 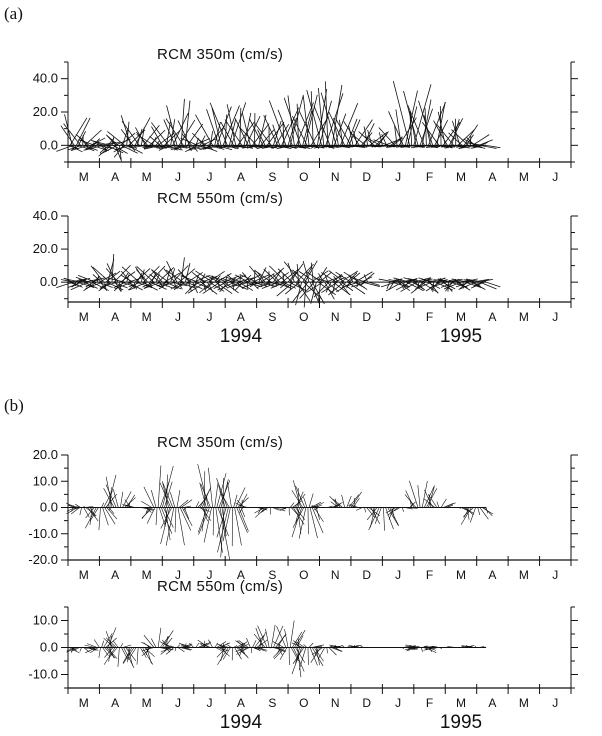 What do you see at coordinates (241, 317) in the screenshot?
I see `x-tick-label-c1-5: A` at bounding box center [241, 317].